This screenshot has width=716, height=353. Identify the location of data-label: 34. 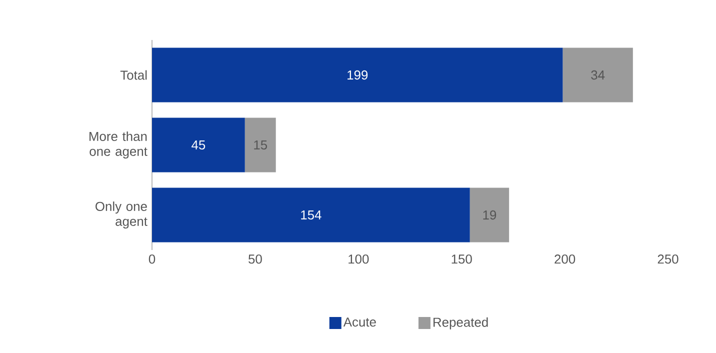
(598, 75).